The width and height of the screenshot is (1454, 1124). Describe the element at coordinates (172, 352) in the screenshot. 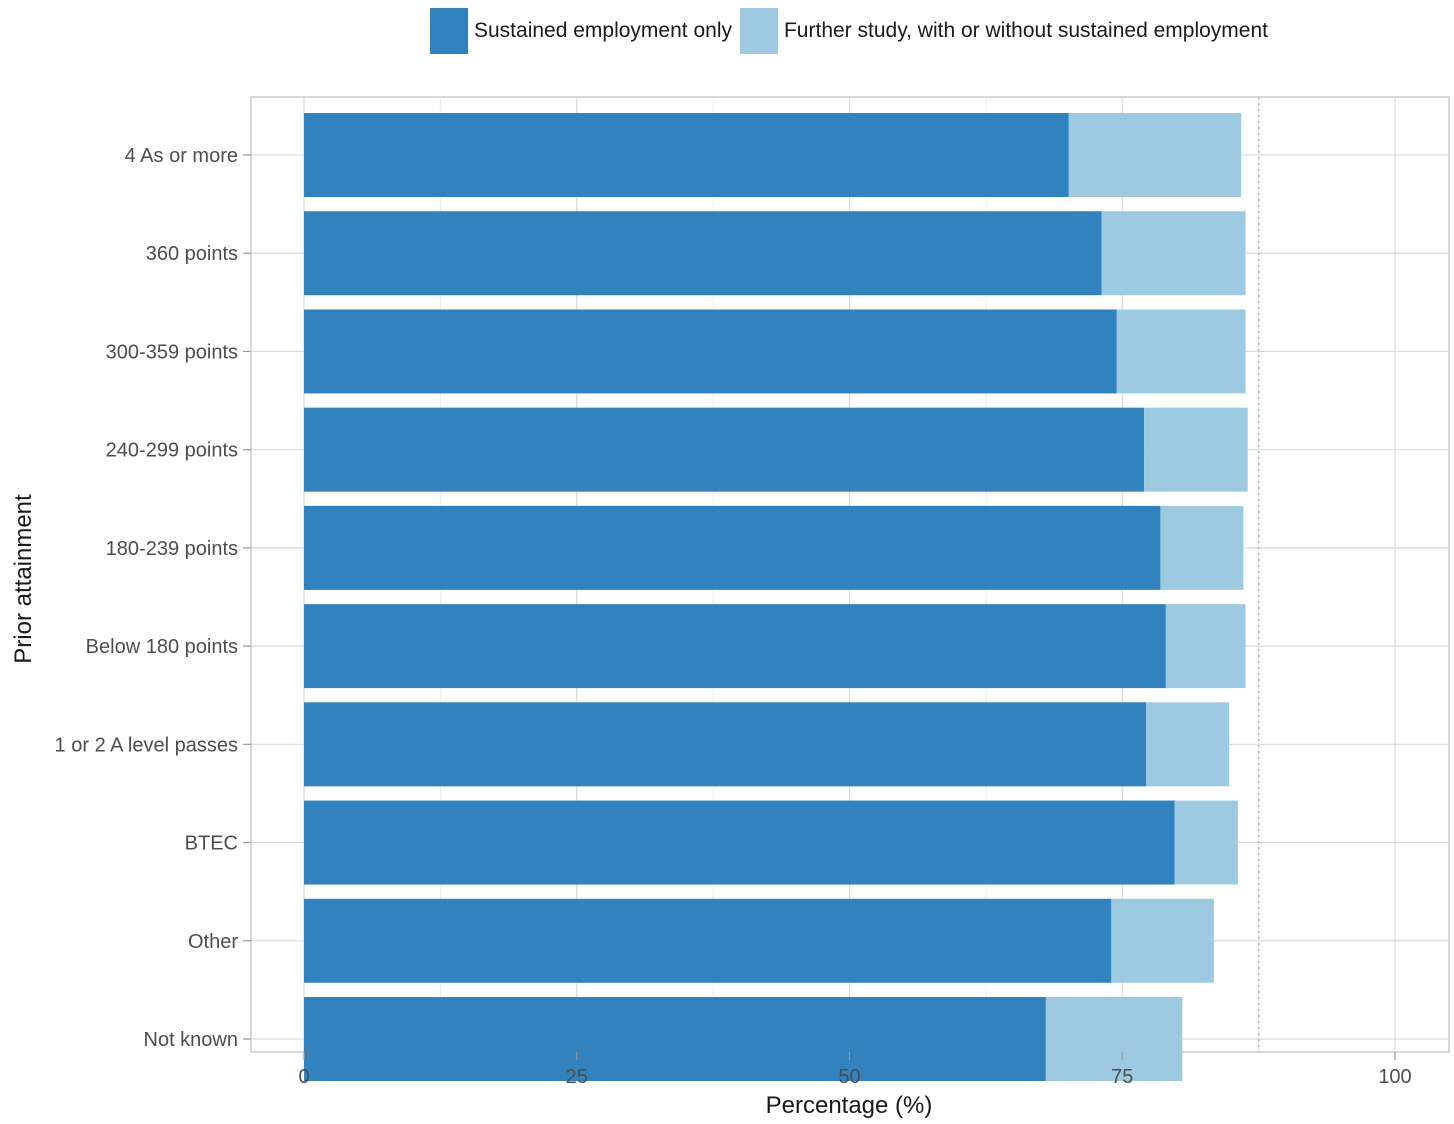

I see `y-tick-label: 300-359 points` at that location.